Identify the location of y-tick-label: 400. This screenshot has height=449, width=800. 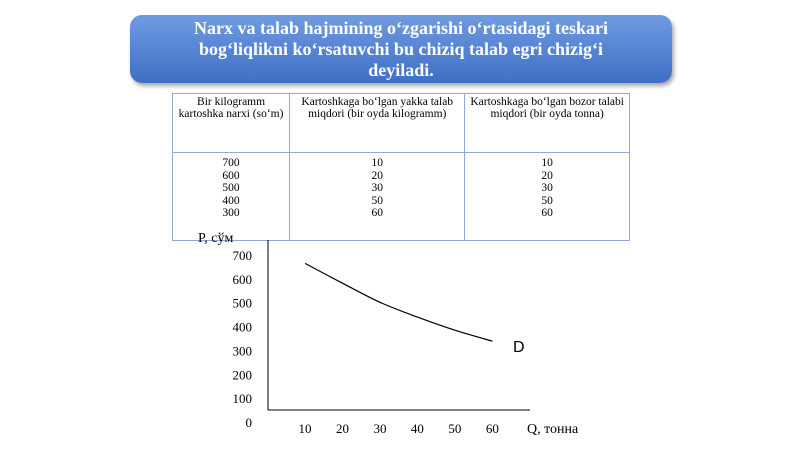
(243, 327).